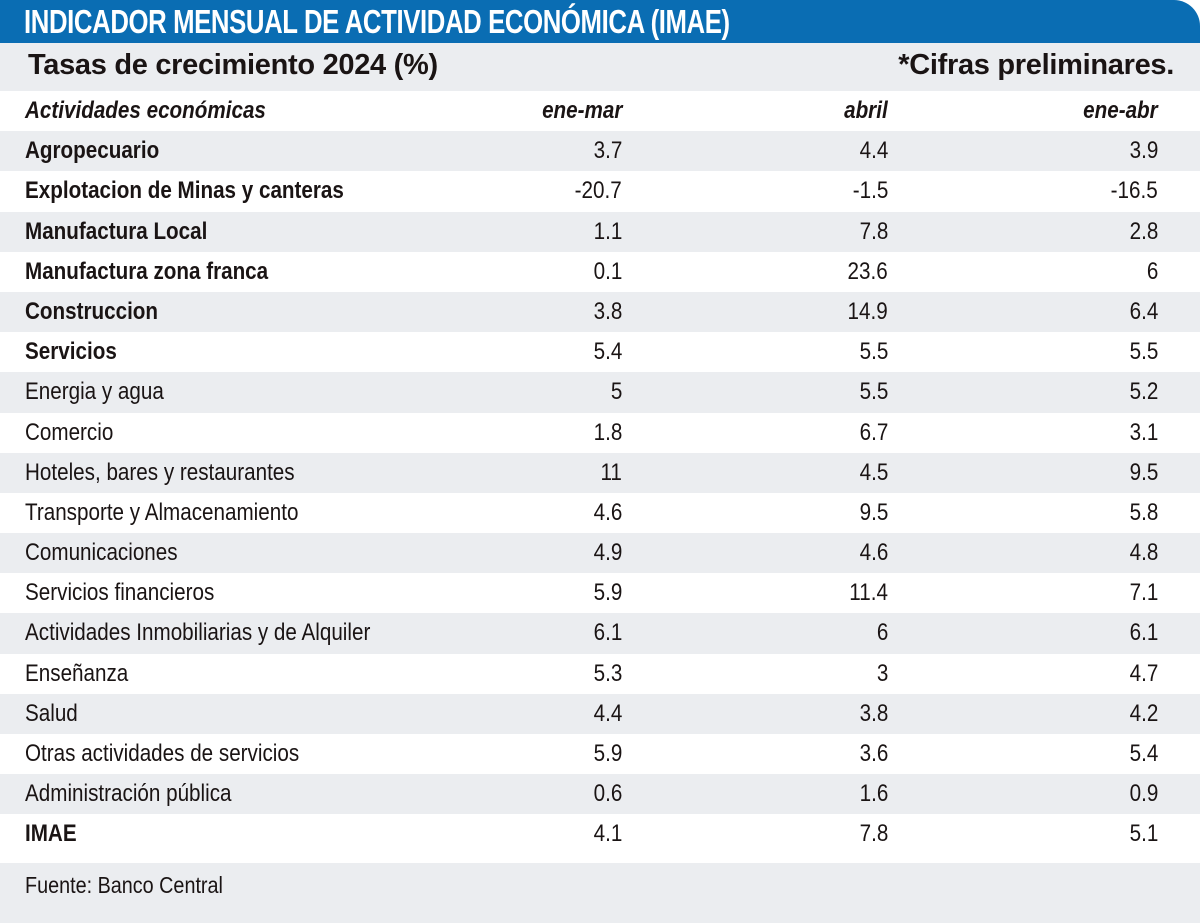 This screenshot has height=923, width=1200. I want to click on table-row: Otras actividades de servicios 5.9 3.6 5.4, so click(600, 754).